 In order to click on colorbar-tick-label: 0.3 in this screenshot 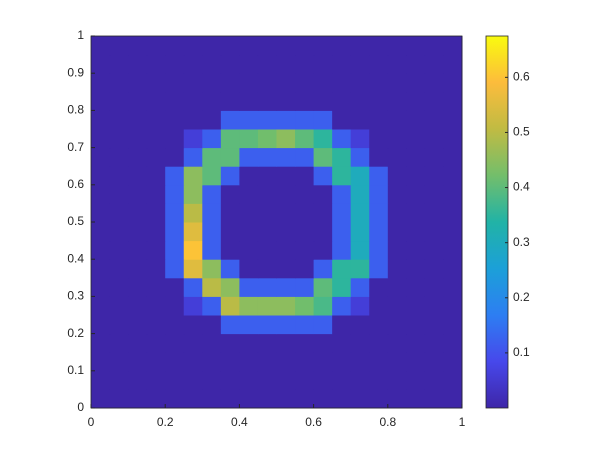, I will do `click(521, 242)`.